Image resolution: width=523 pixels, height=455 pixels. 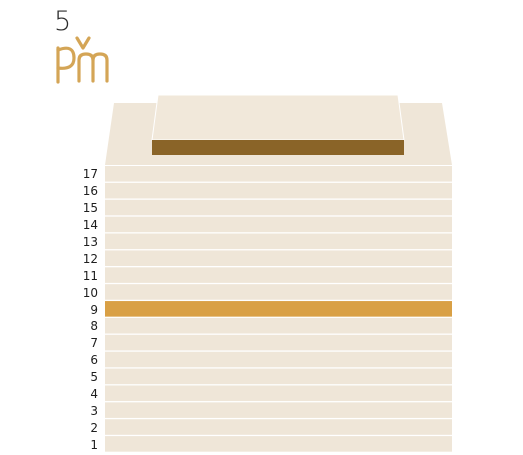 I want to click on floor-label: 15, so click(x=90, y=208).